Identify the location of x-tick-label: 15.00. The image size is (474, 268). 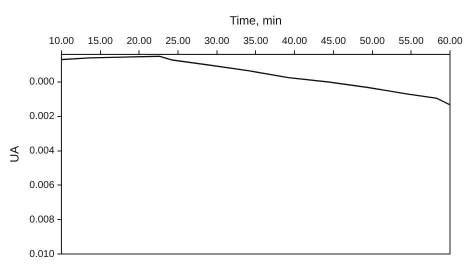
(101, 42).